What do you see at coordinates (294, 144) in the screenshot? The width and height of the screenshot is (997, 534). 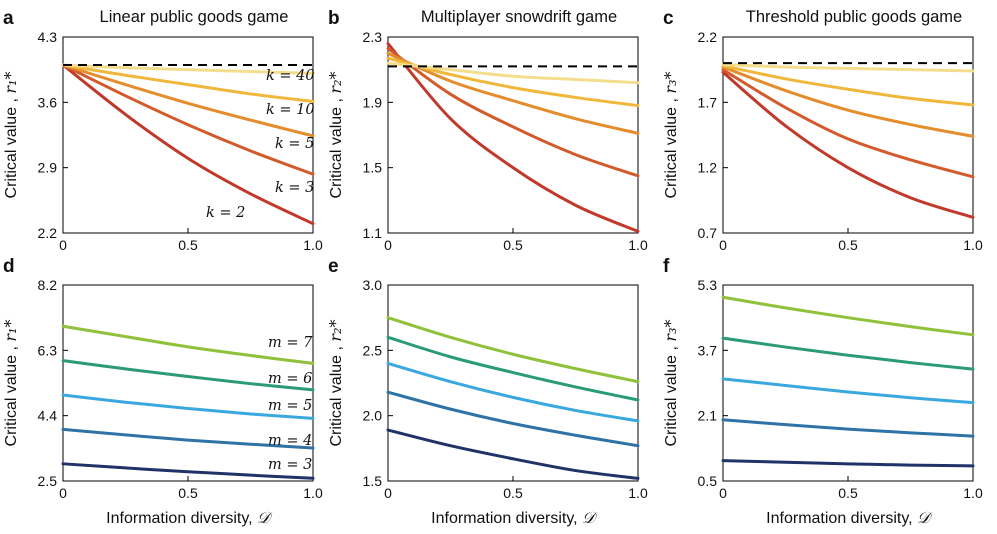 I see `curve-annotation: k = 5` at bounding box center [294, 144].